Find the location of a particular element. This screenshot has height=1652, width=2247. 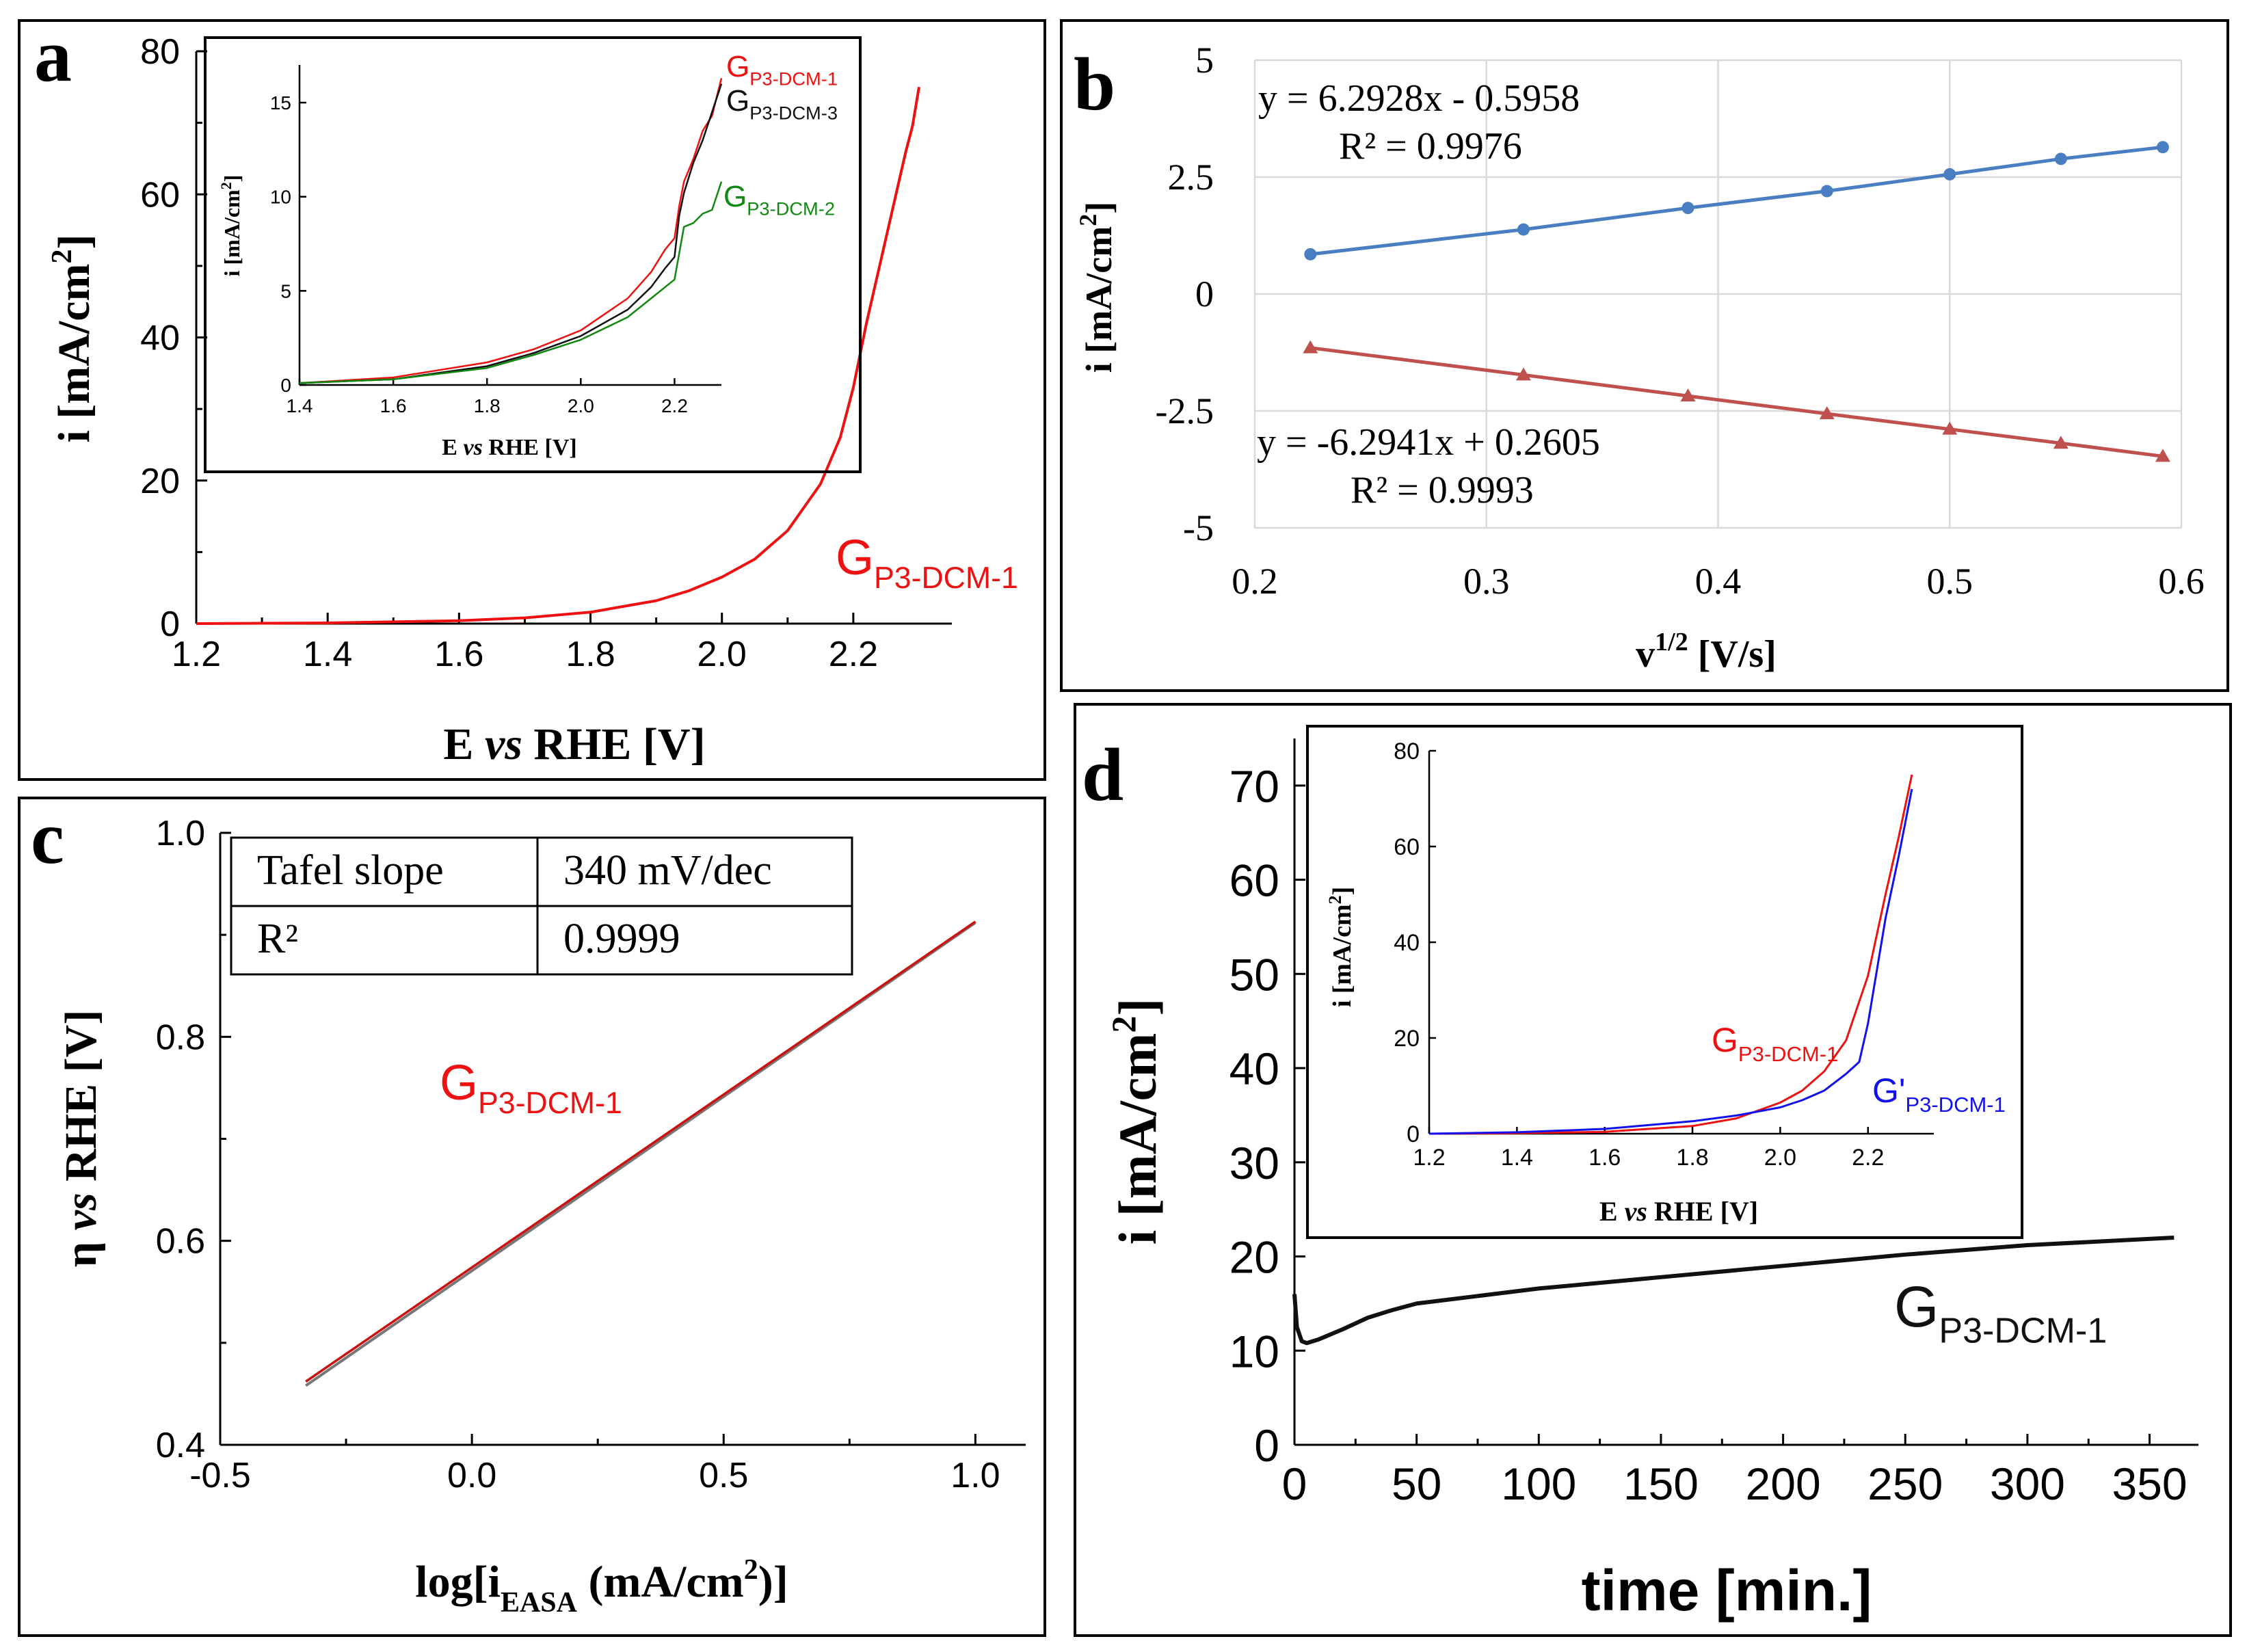

panel-b-fit-r2-1: R² = 0.9976 is located at coordinates (1430, 146).